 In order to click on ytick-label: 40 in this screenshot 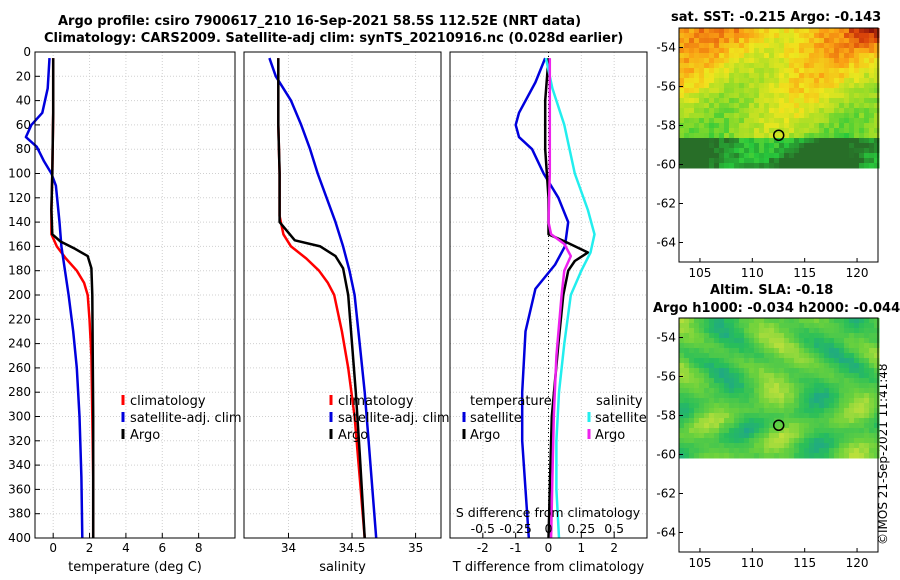, I will do `click(23, 101)`.